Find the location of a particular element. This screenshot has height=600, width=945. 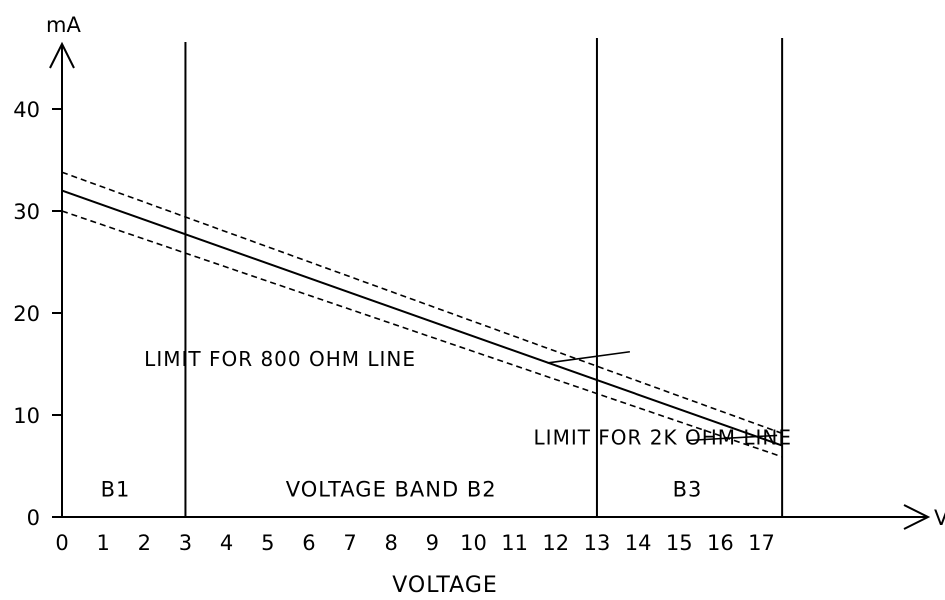

x-tick-label: 6 is located at coordinates (308, 543).